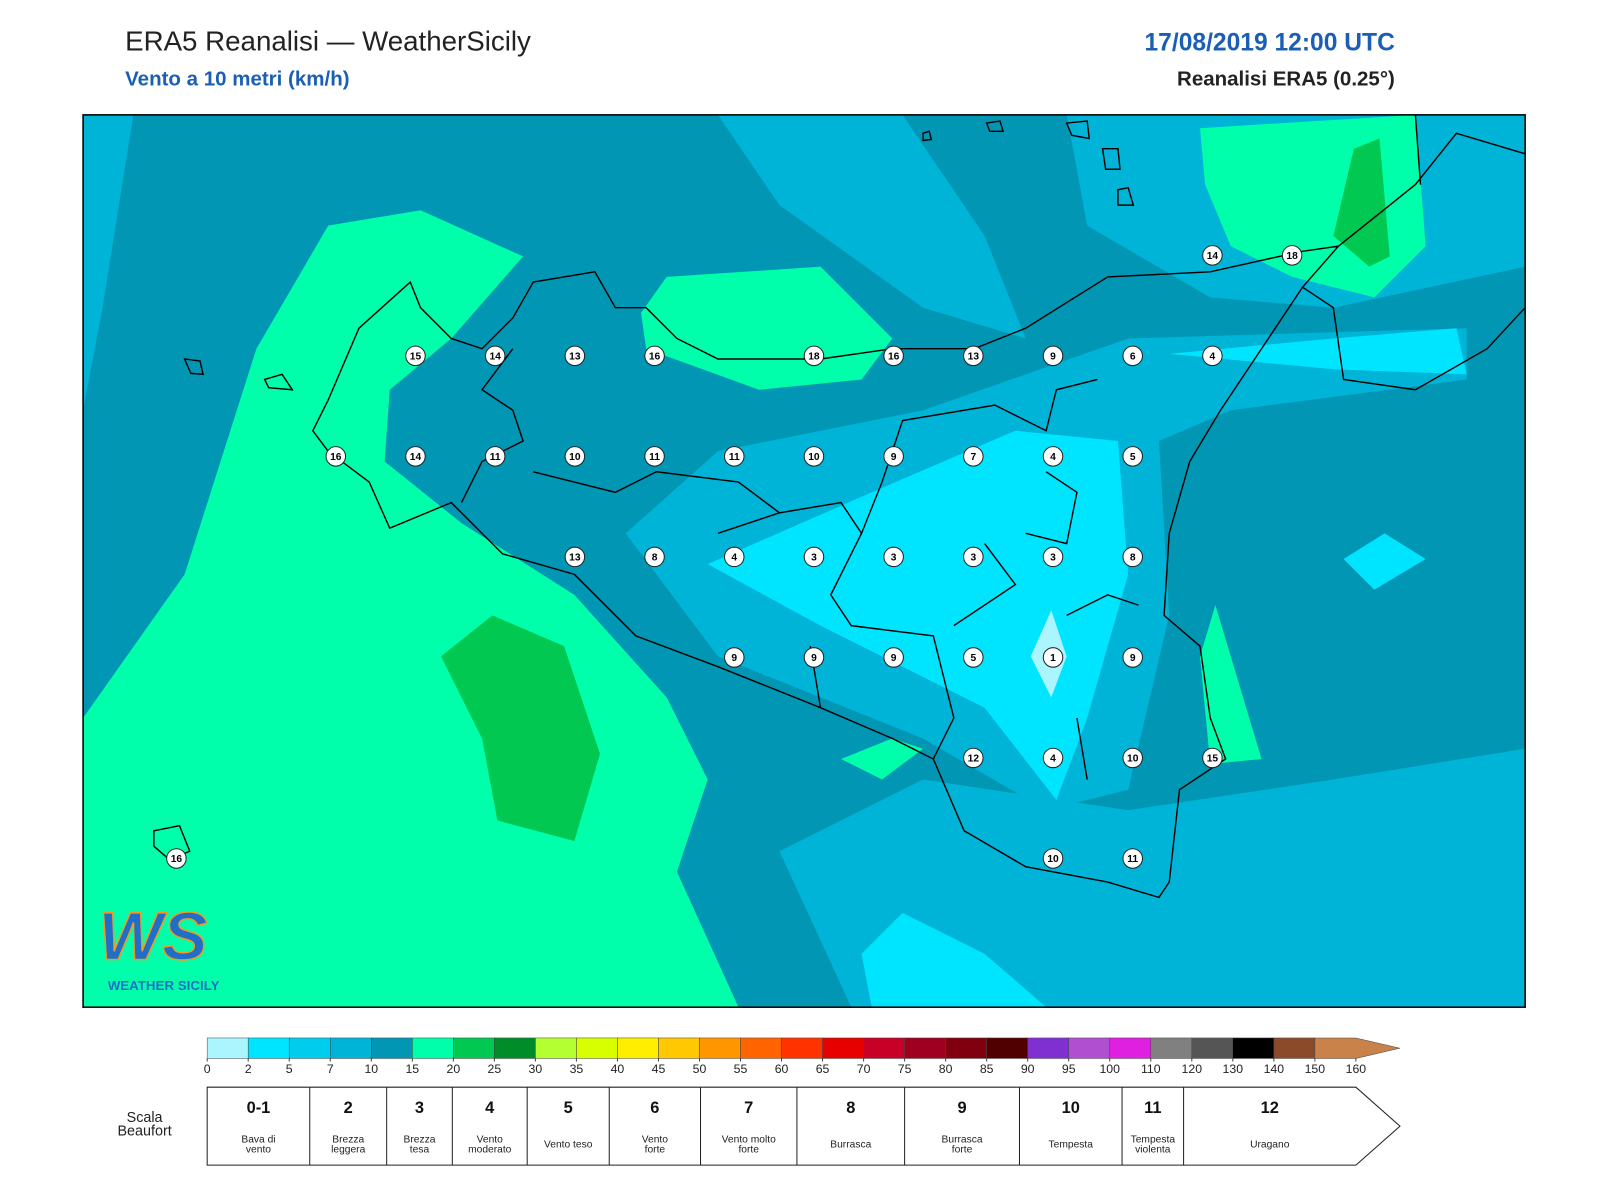 This screenshot has height=1200, width=1600. What do you see at coordinates (823, 1069) in the screenshot?
I see `colorbar-tick-label: 65` at bounding box center [823, 1069].